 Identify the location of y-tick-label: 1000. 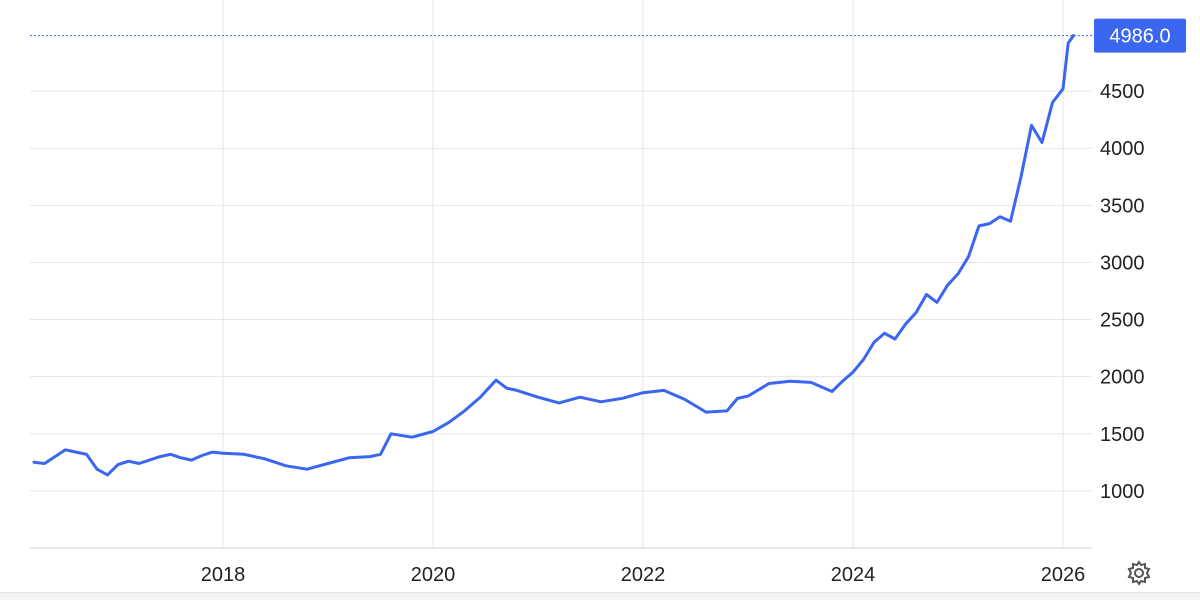
(1122, 492).